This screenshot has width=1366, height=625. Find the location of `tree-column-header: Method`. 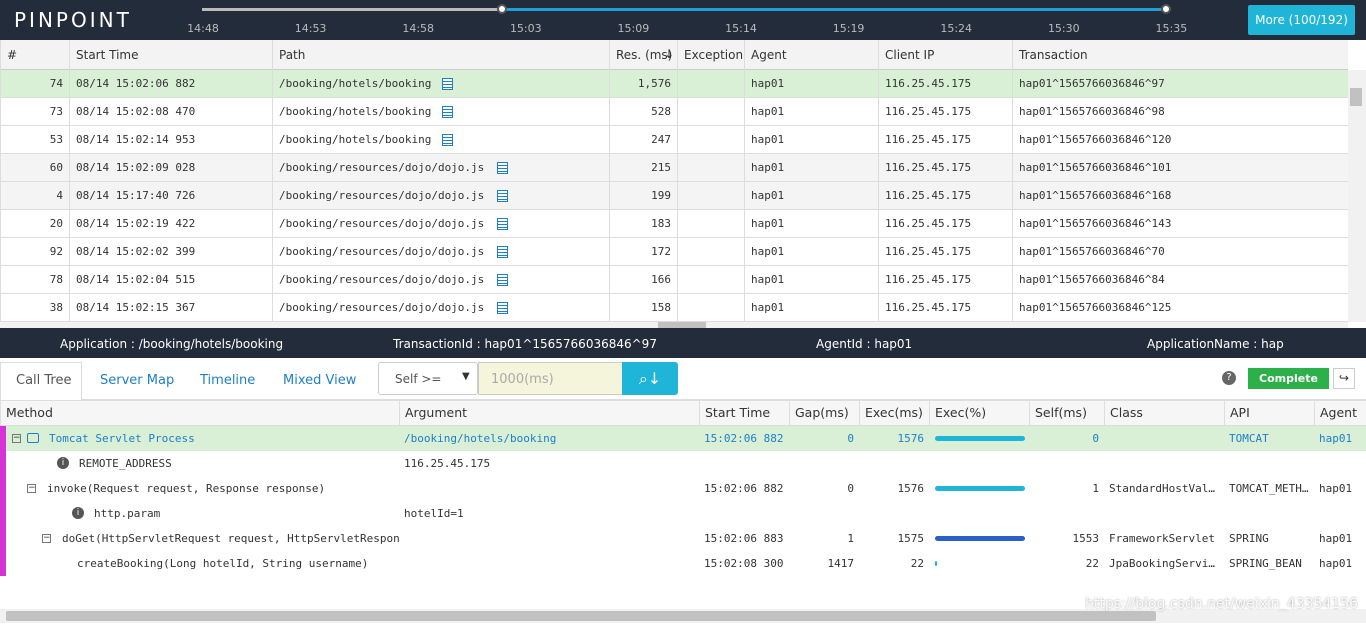

tree-column-header: Method is located at coordinates (199, 413).